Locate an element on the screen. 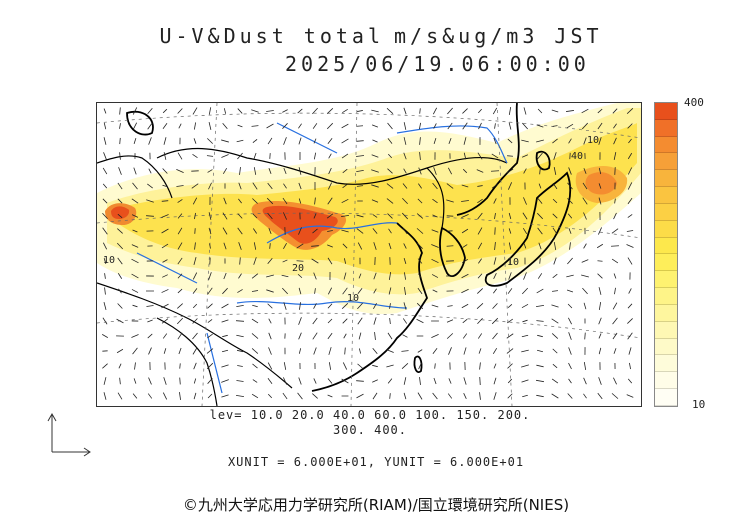  border-mongolia is located at coordinates (332, 166).